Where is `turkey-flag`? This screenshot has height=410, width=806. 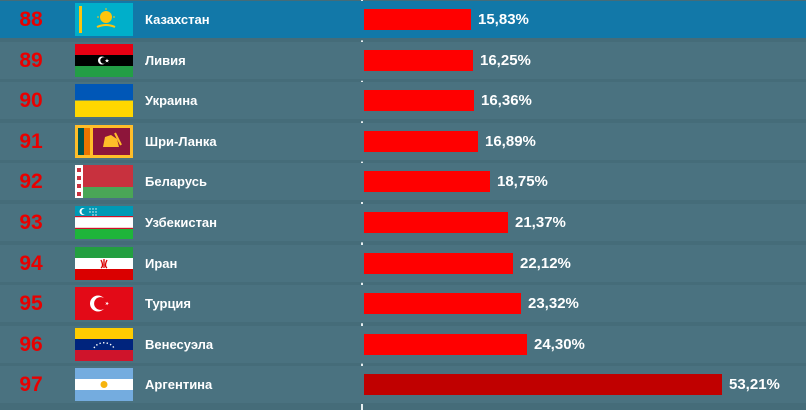
turkey-flag is located at coordinates (104, 304).